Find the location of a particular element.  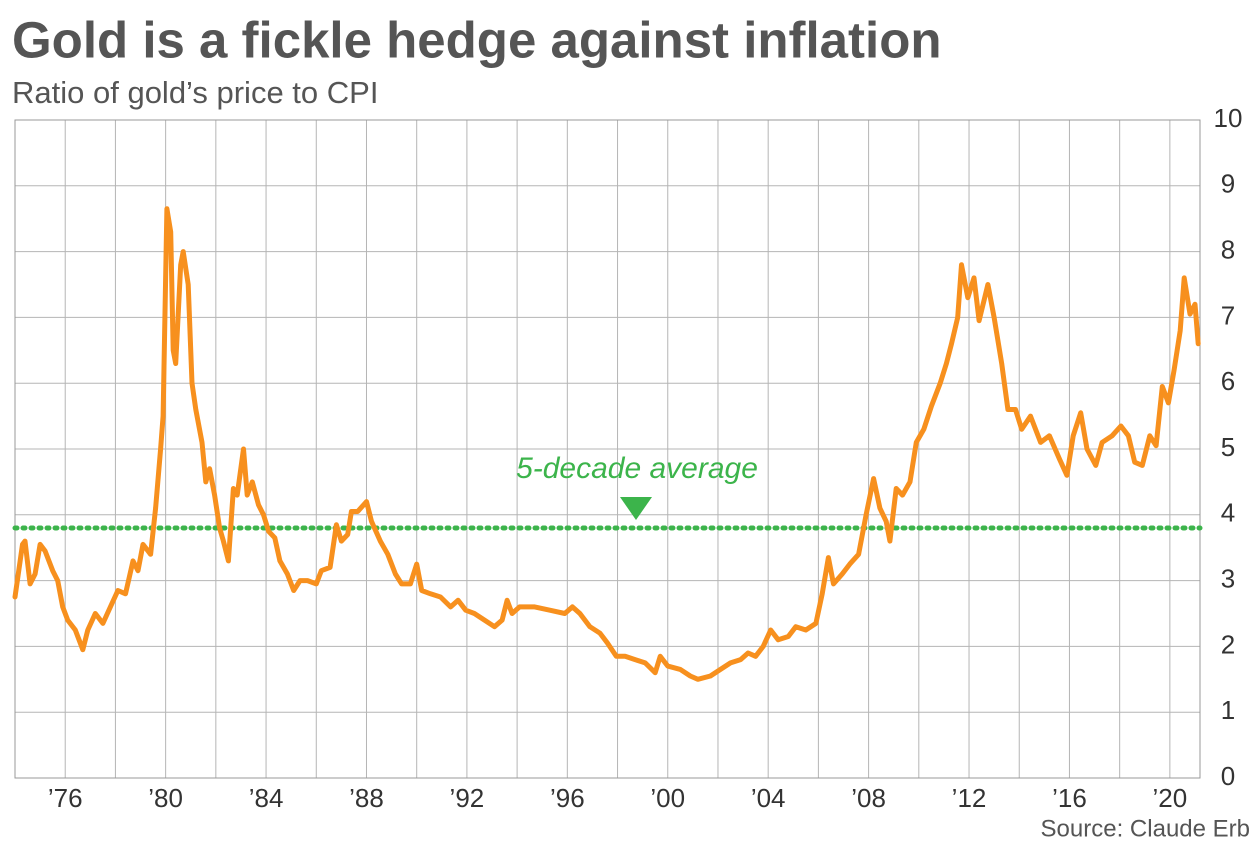

x-tick-label: ’88 is located at coordinates (366, 798).